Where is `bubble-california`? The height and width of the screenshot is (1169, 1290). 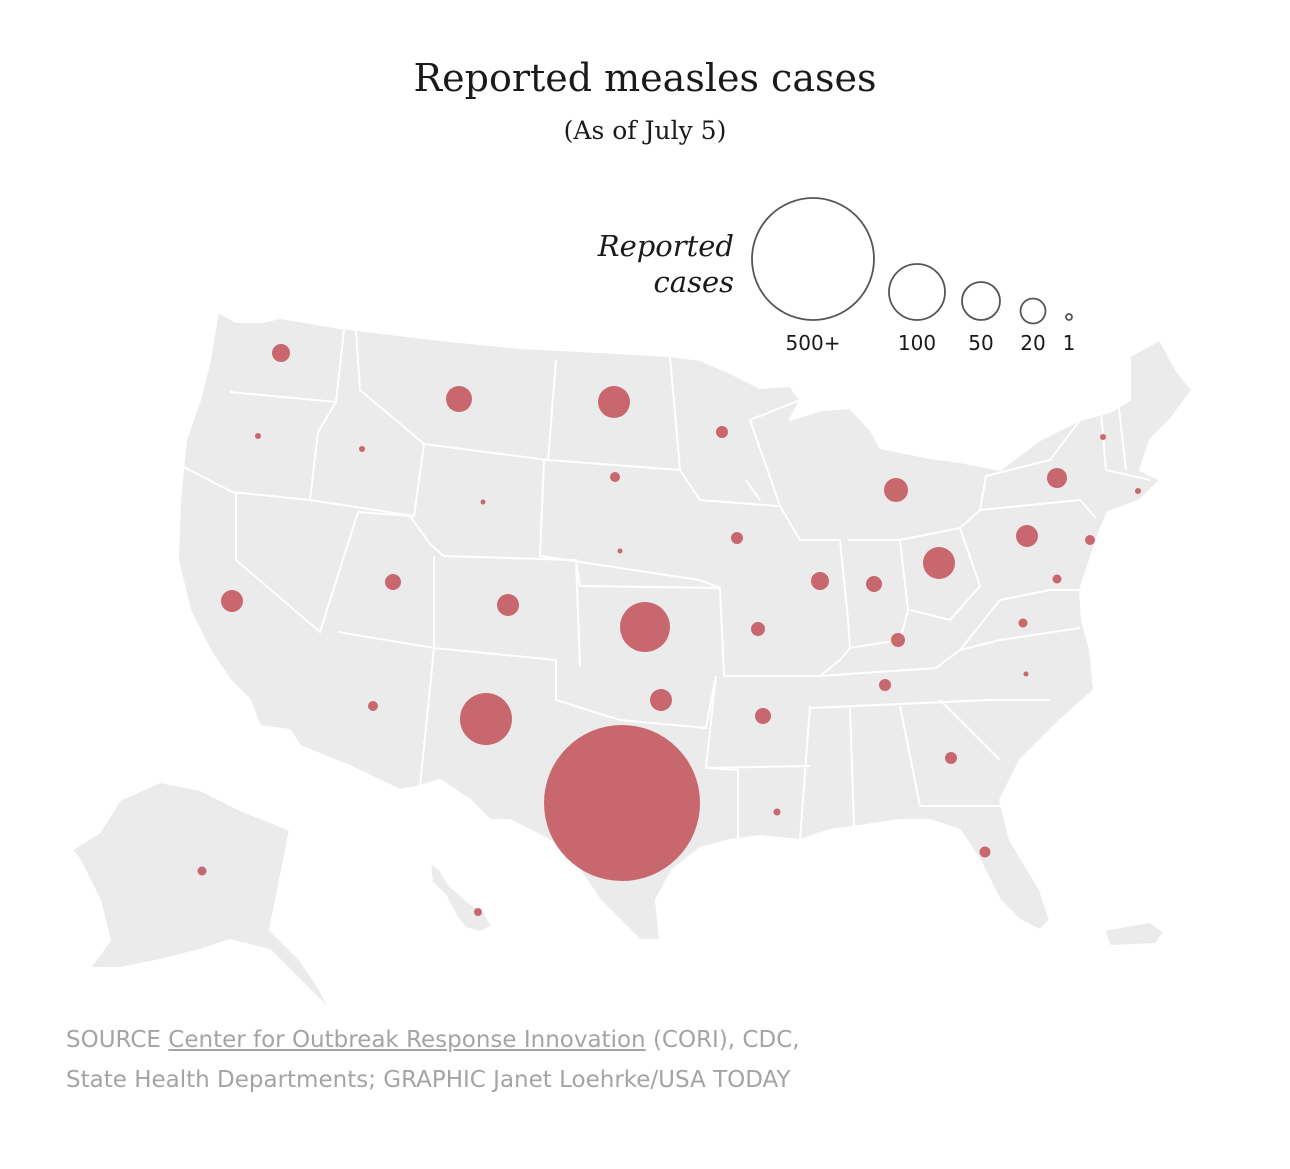 bubble-california is located at coordinates (232, 601).